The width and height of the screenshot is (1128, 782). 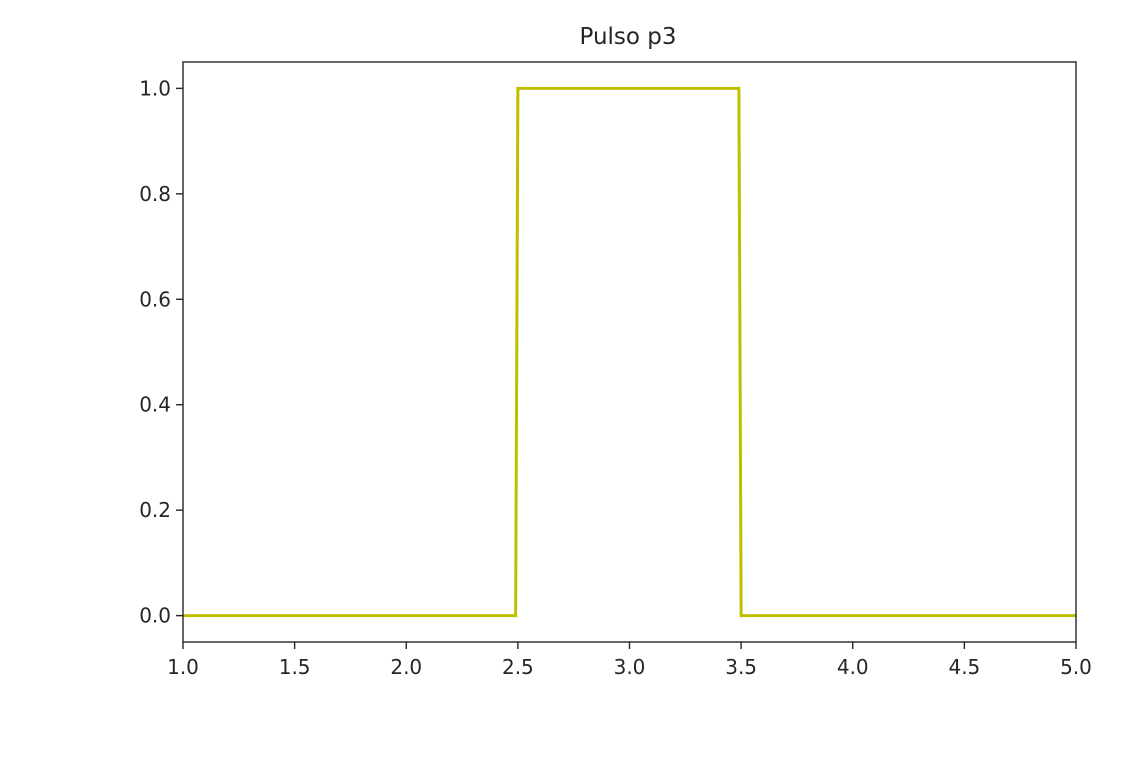 What do you see at coordinates (155, 405) in the screenshot?
I see `y-tick-label: 0.4` at bounding box center [155, 405].